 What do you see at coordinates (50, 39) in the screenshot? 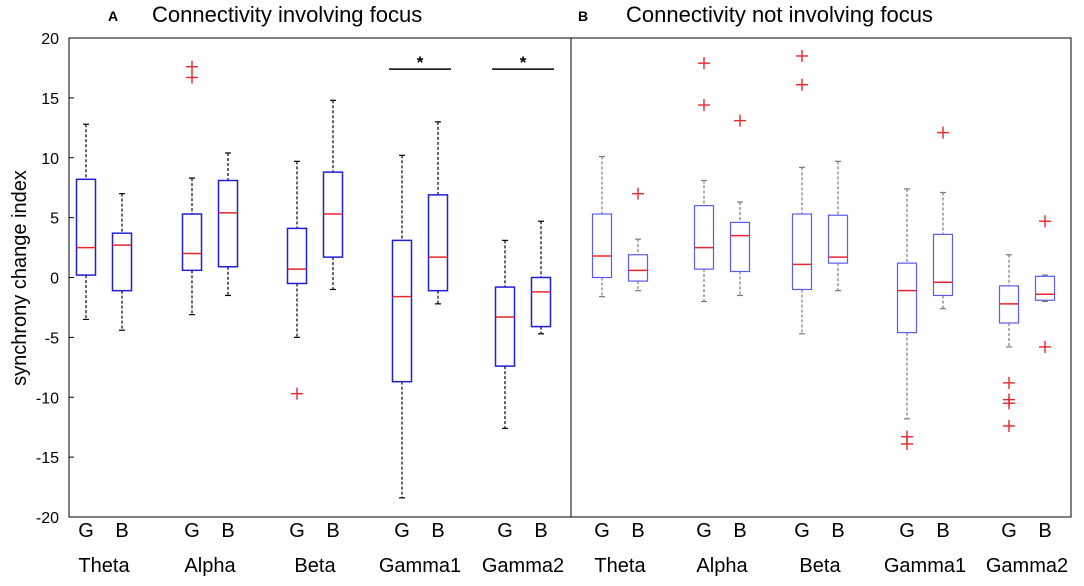
I see `y-tick-label: 20` at bounding box center [50, 39].